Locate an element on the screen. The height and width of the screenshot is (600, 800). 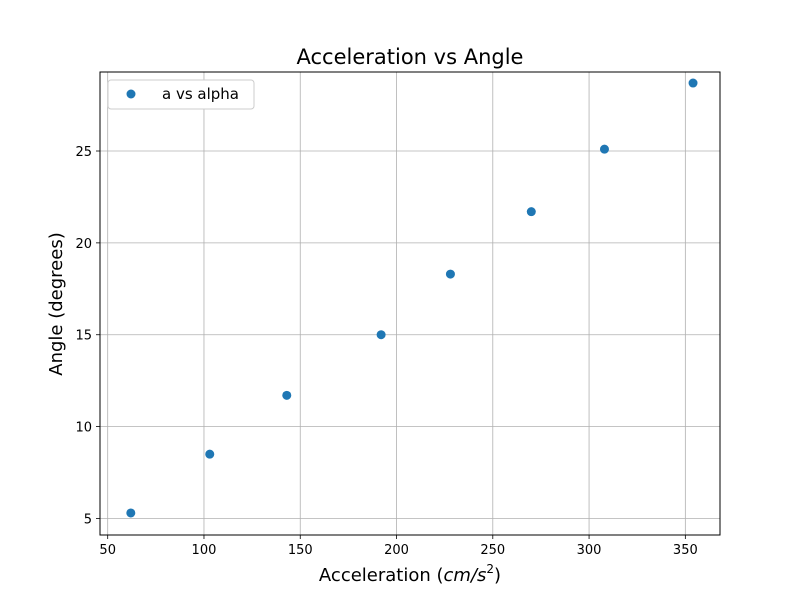
x-tick-label: 50 is located at coordinates (107, 550).